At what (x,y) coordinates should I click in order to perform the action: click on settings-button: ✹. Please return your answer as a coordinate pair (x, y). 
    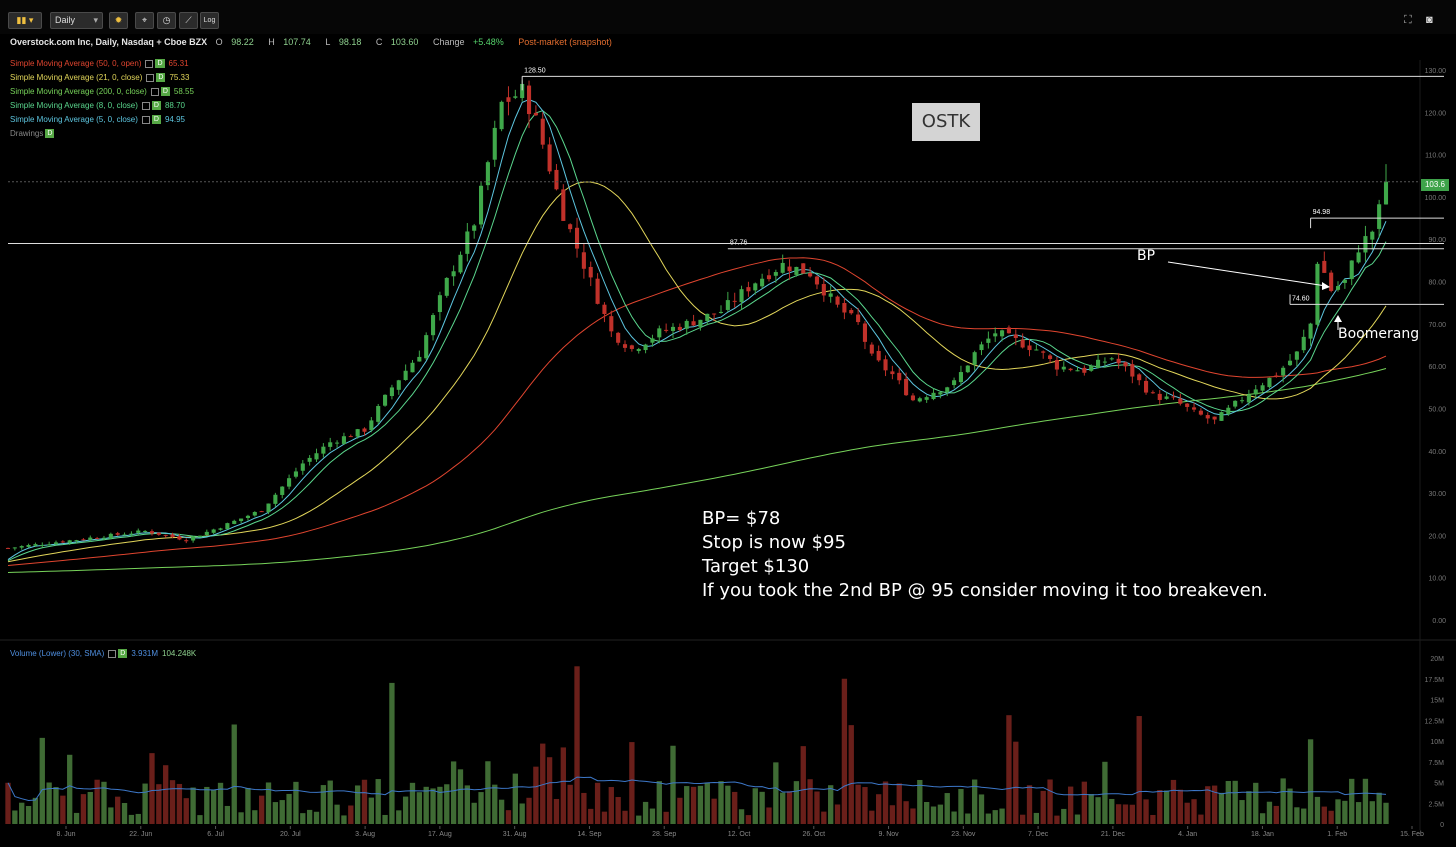
    Looking at the image, I should click on (118, 20).